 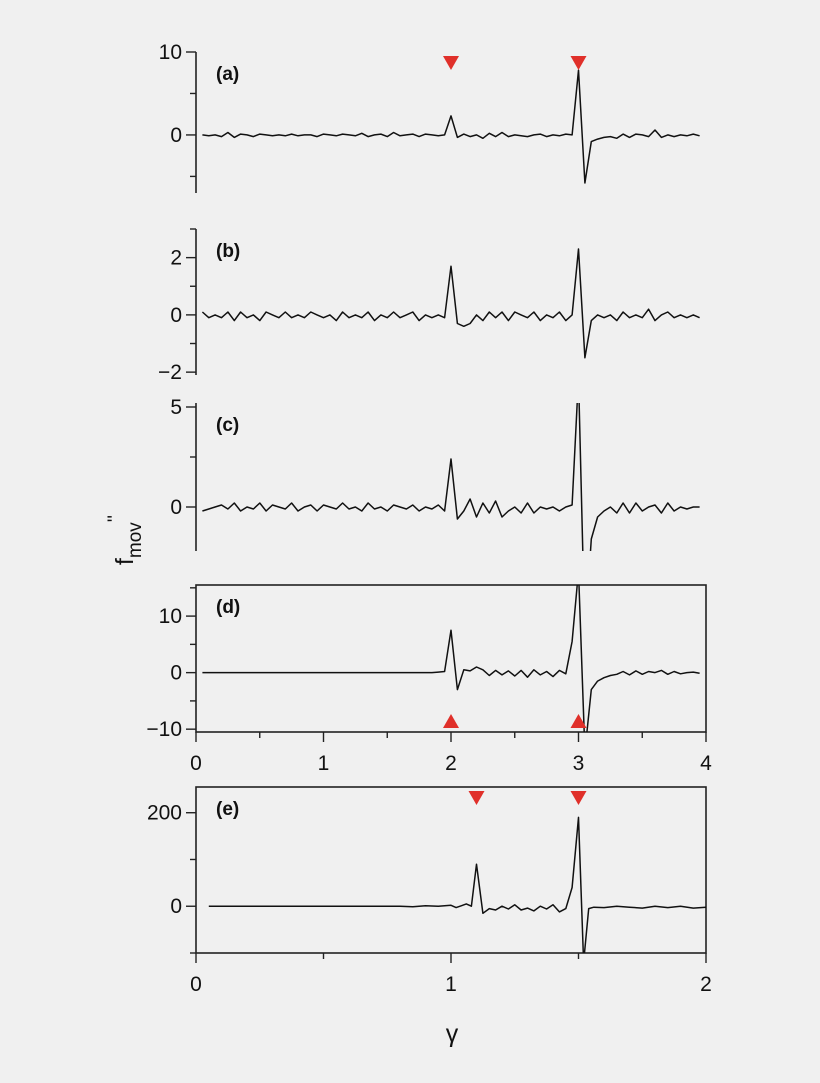 I want to click on panel-label: (e), so click(x=227, y=809).